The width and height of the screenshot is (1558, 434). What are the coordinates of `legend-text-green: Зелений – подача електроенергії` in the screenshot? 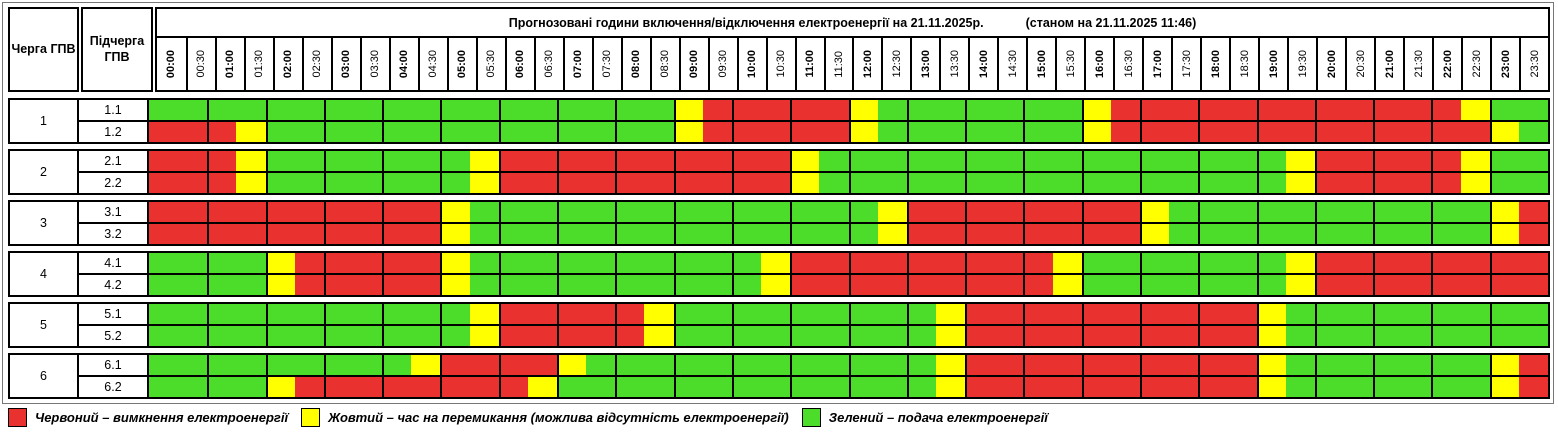 It's located at (938, 417).